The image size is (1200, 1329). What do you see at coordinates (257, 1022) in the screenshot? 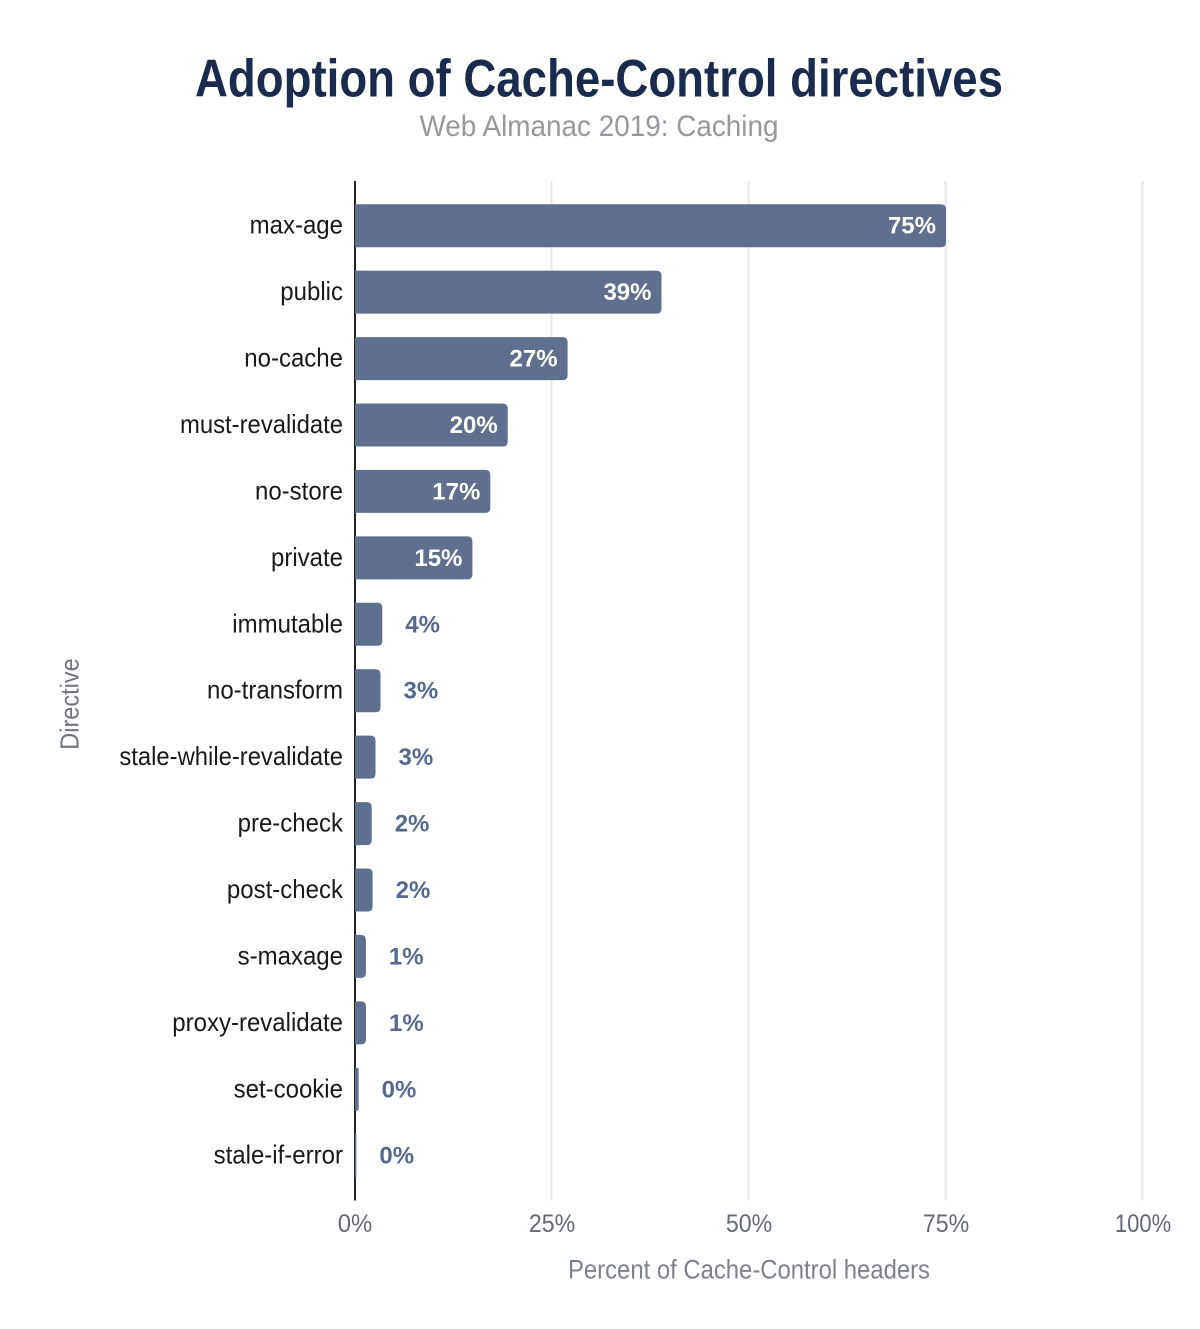
I see `svg-text: proxy-revalidate` at bounding box center [257, 1022].